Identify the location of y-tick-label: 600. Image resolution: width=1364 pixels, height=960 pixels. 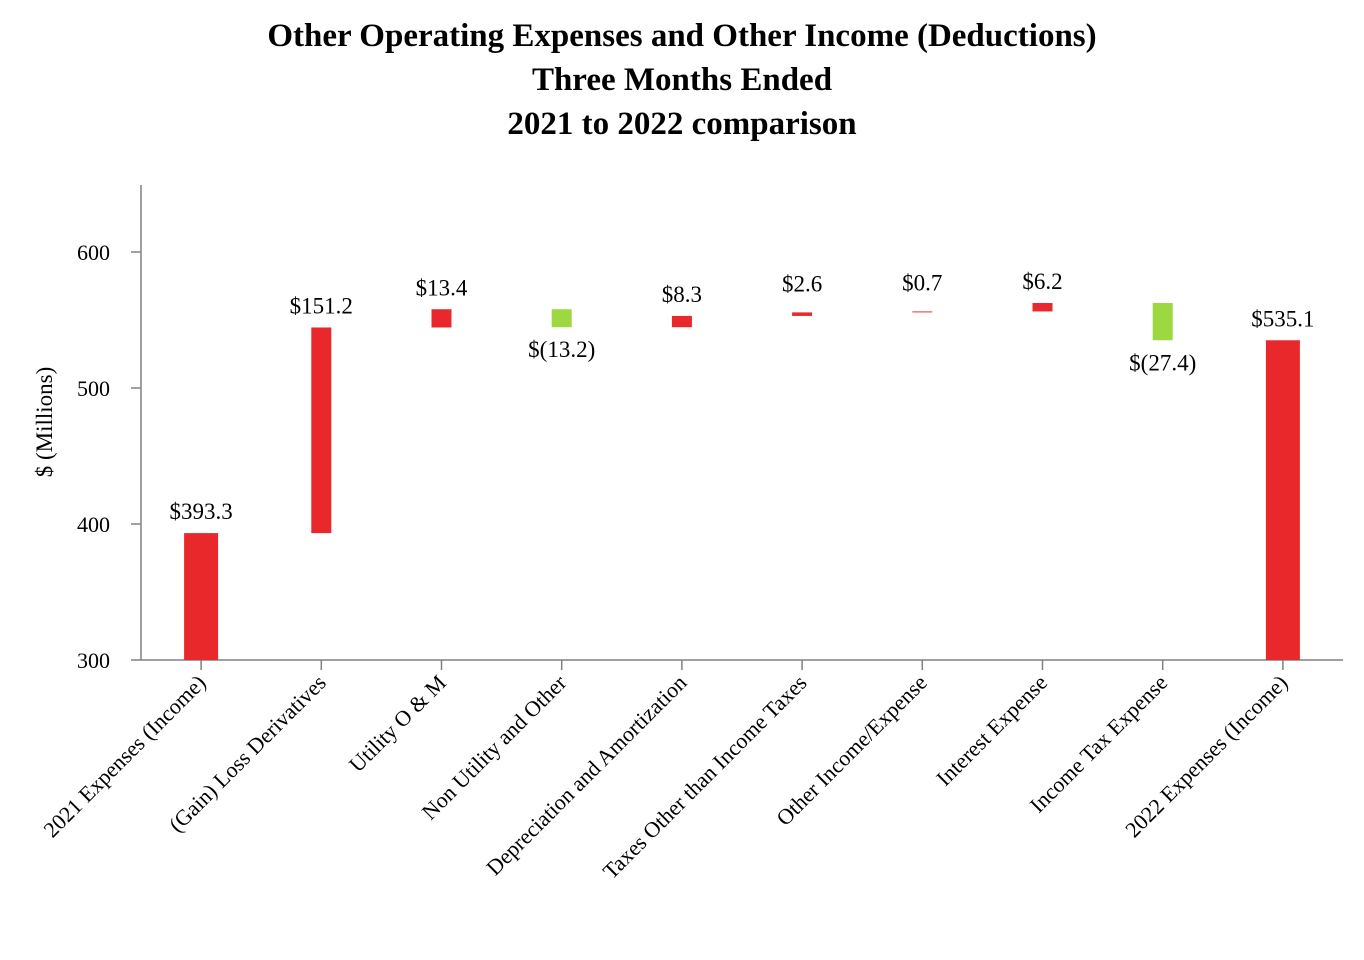
(93, 252).